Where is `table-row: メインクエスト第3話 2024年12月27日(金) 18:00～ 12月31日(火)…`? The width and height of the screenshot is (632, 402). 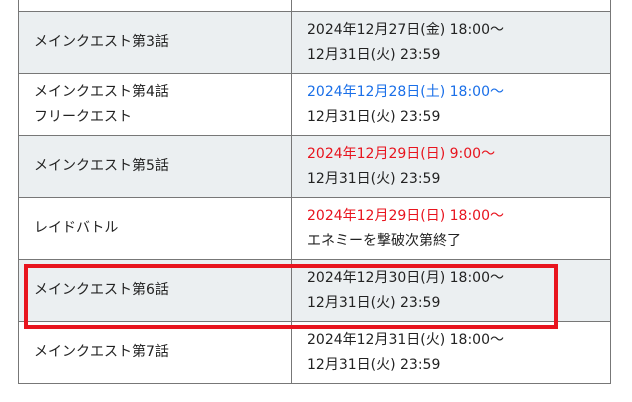 table-row: メインクエスト第3話 2024年12月27日(金) 18:00～ 12月31日(火)… is located at coordinates (314, 42).